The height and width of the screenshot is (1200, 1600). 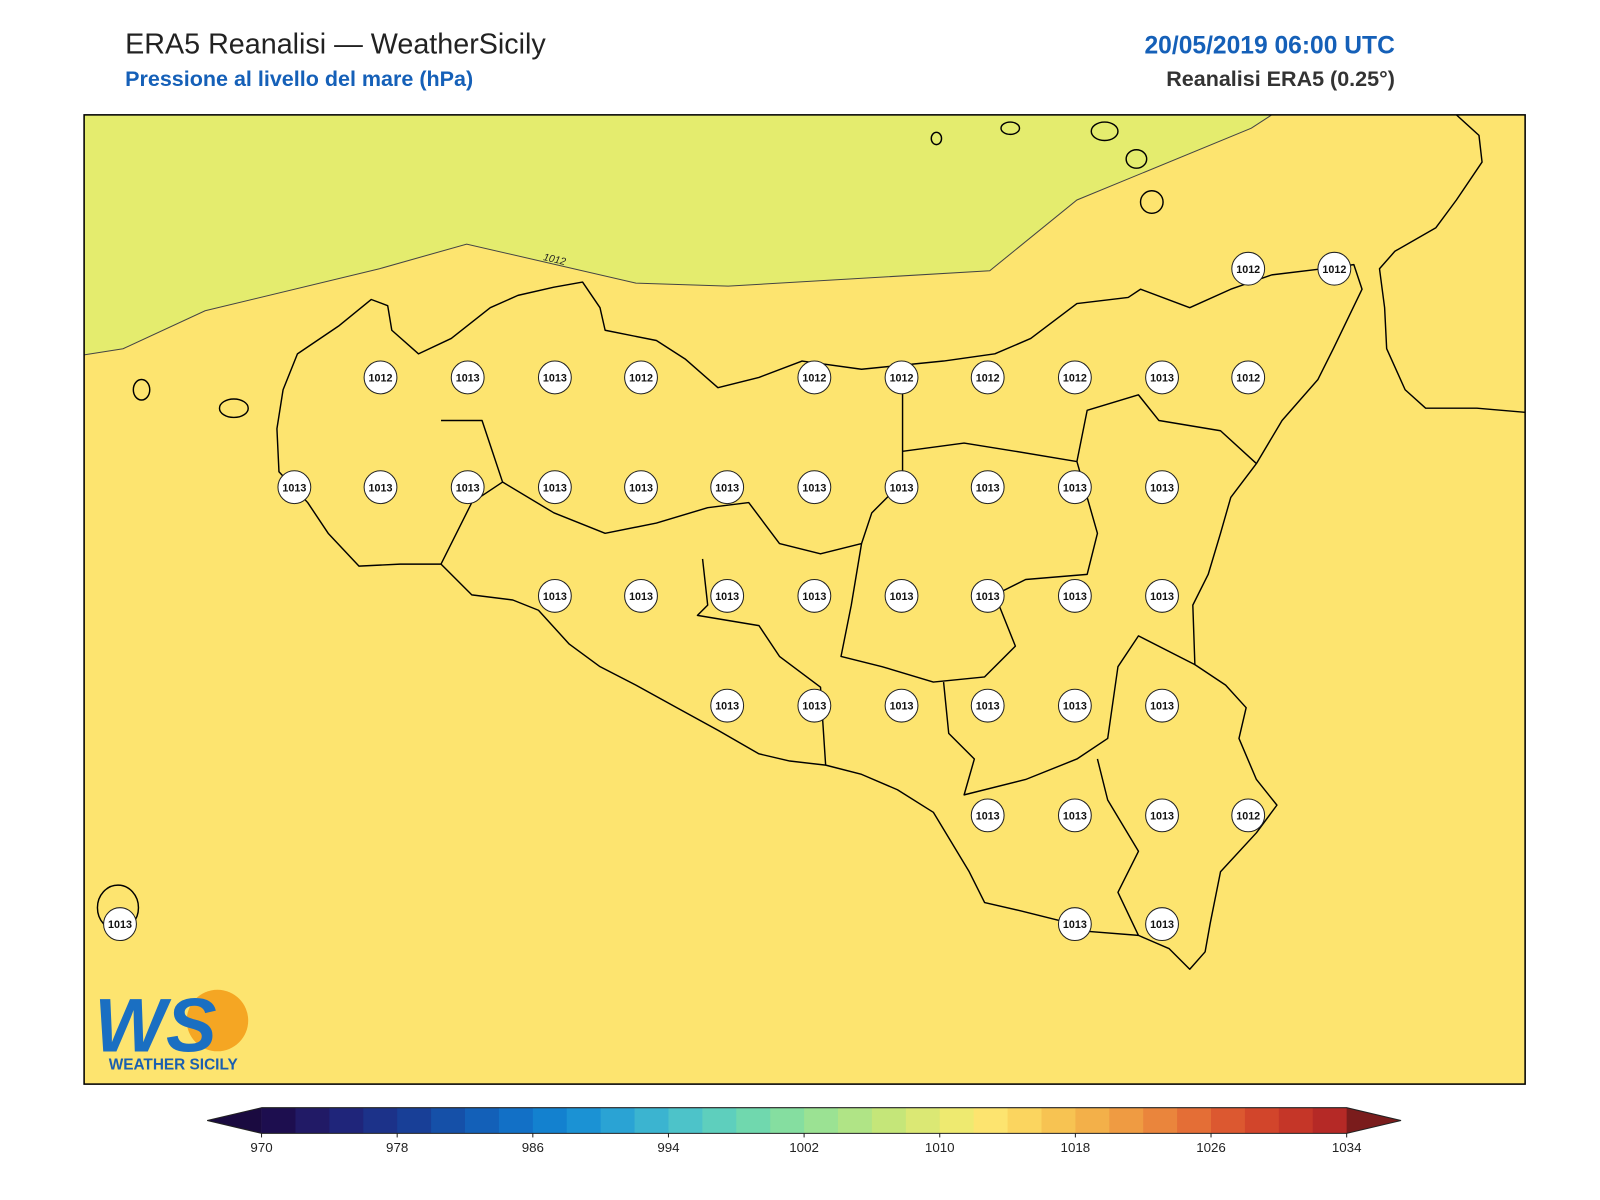 What do you see at coordinates (397, 1147) in the screenshot?
I see `colorbar-tick-label: 978` at bounding box center [397, 1147].